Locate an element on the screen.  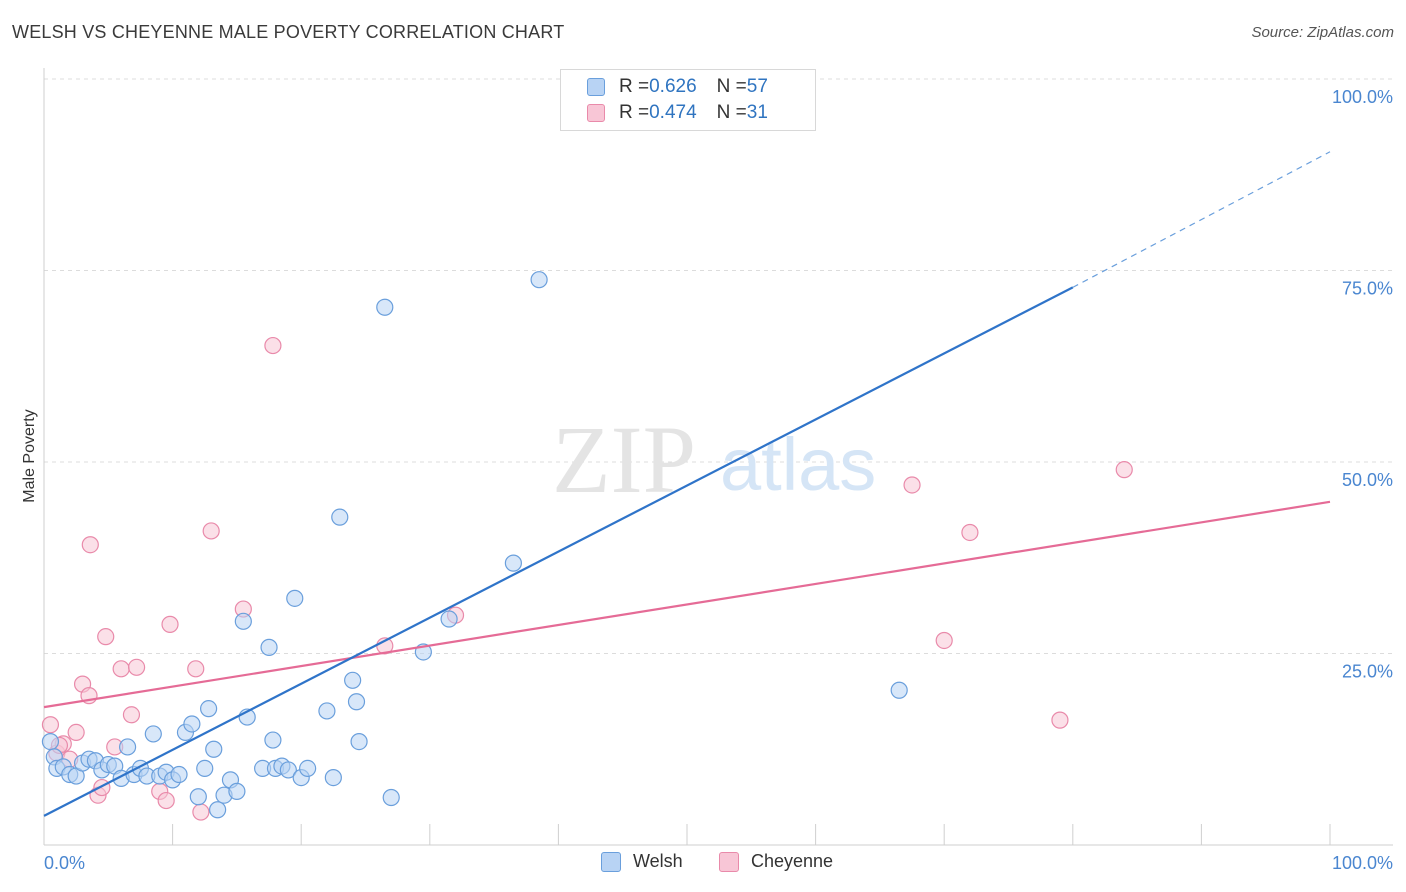
watermark-zip: ZIP is located at coordinates (624, 459).